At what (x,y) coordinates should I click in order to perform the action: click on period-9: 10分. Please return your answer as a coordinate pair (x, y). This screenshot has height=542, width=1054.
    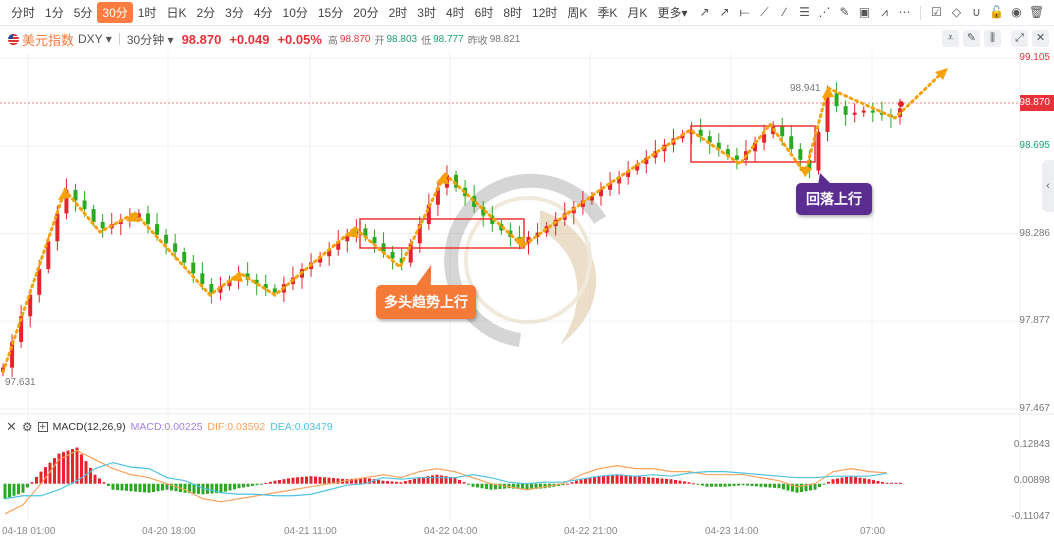
    Looking at the image, I should click on (295, 13).